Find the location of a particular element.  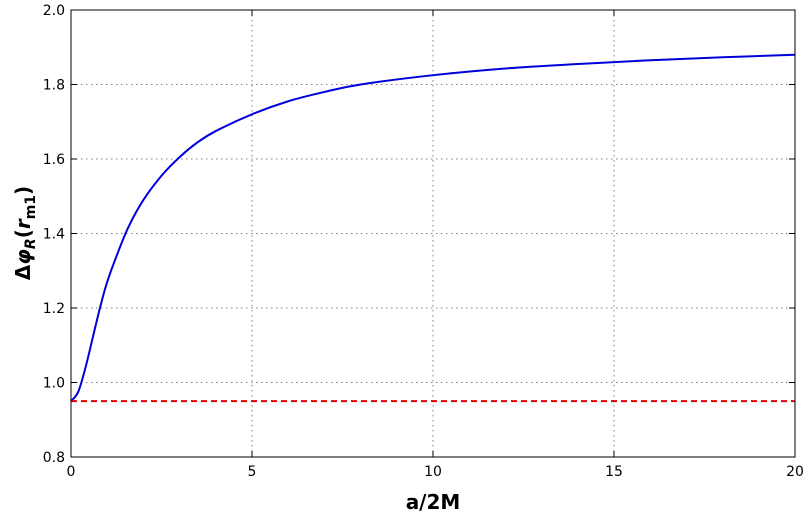

y-label-phi: φ is located at coordinates (23, 257).